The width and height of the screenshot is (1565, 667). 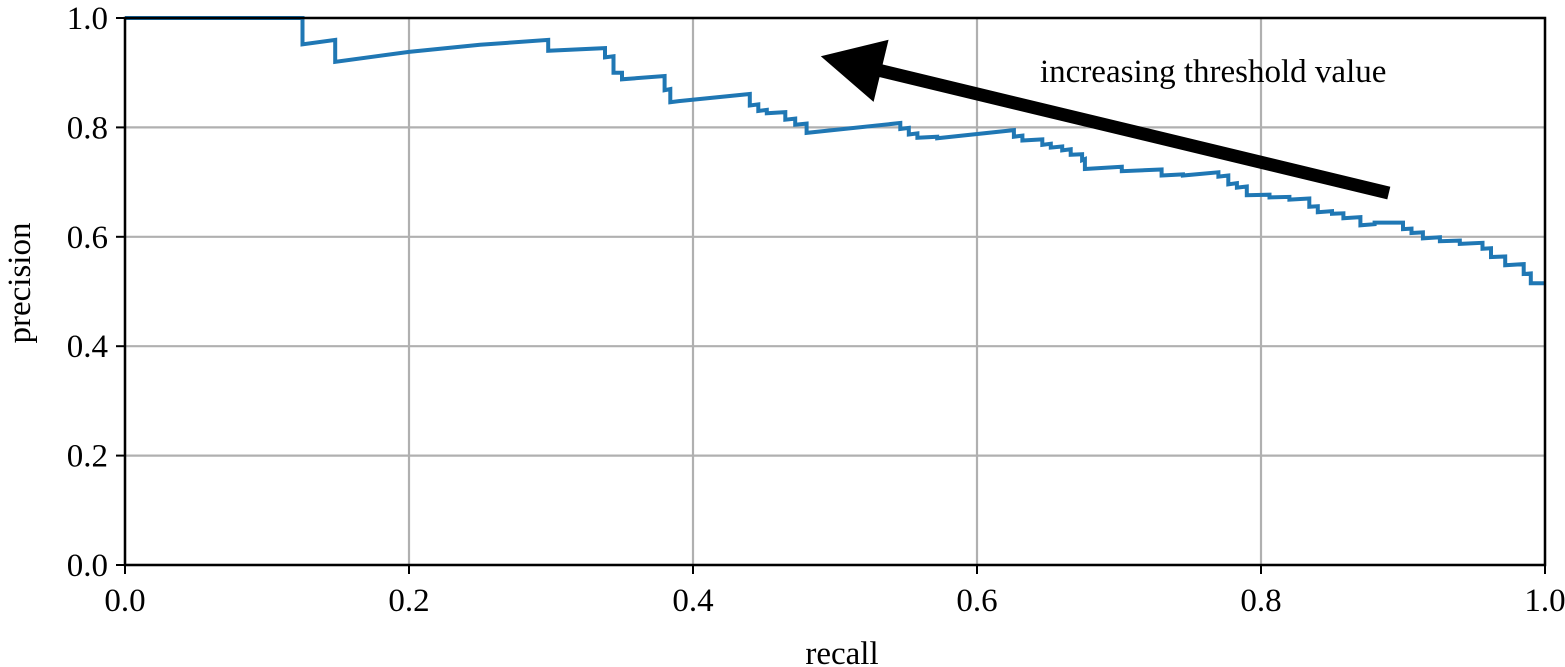 I want to click on arrow-head, so click(x=854, y=70).